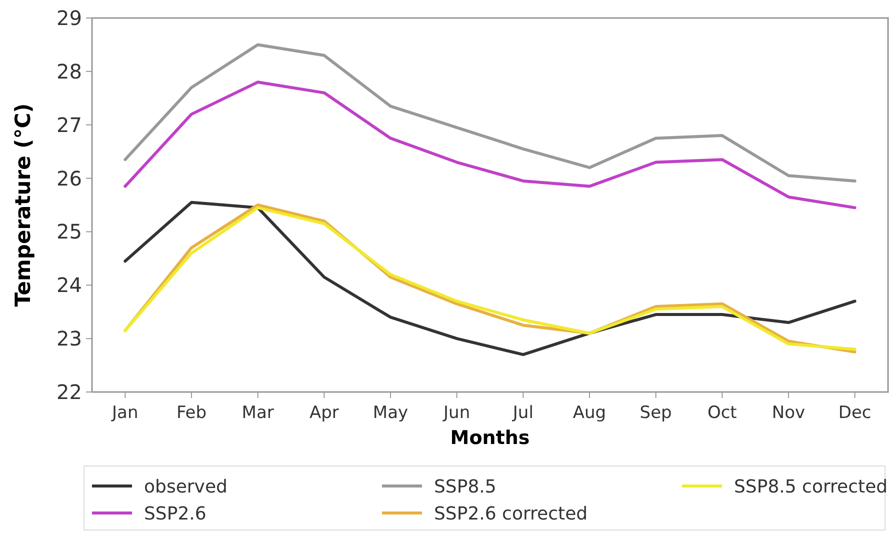 The height and width of the screenshot is (538, 889). Describe the element at coordinates (69, 18) in the screenshot. I see `y-tick-label: 29` at that location.